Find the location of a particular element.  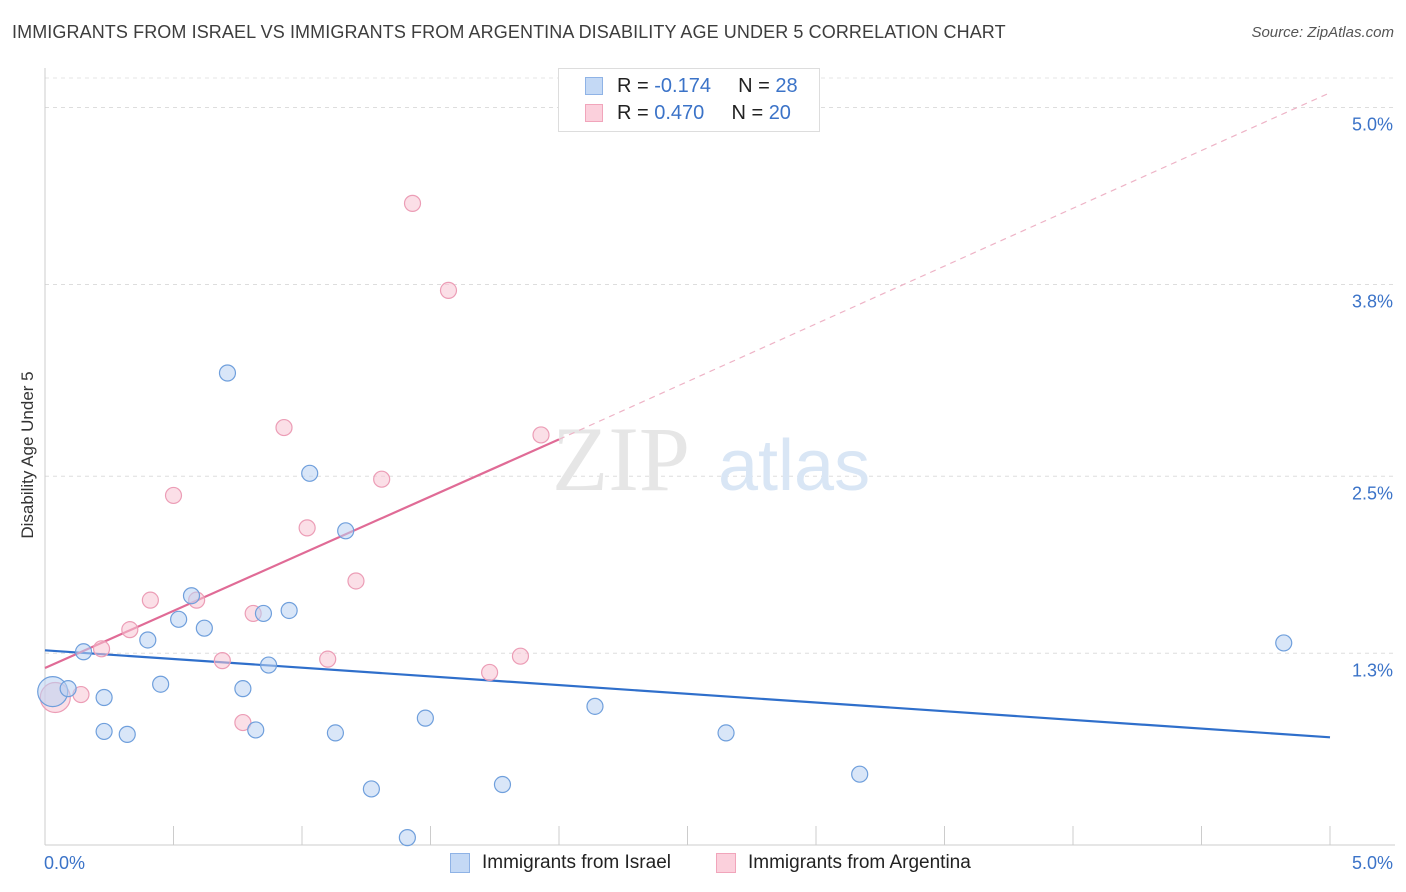

y-axis-label: Disability Age Under 5 is located at coordinates (27, 455).